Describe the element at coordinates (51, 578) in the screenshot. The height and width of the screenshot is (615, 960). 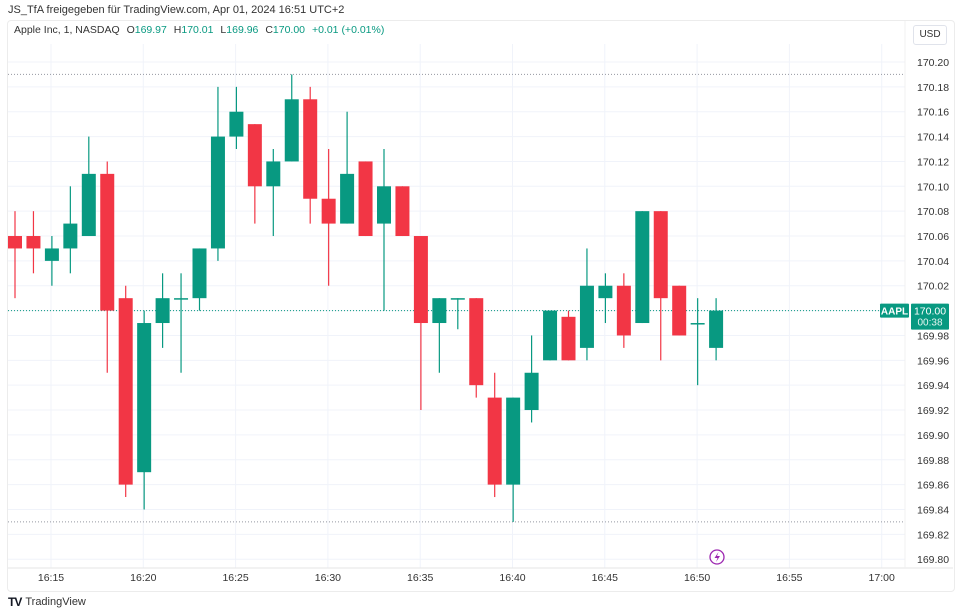
I see `time-axis-label: 16:15` at that location.